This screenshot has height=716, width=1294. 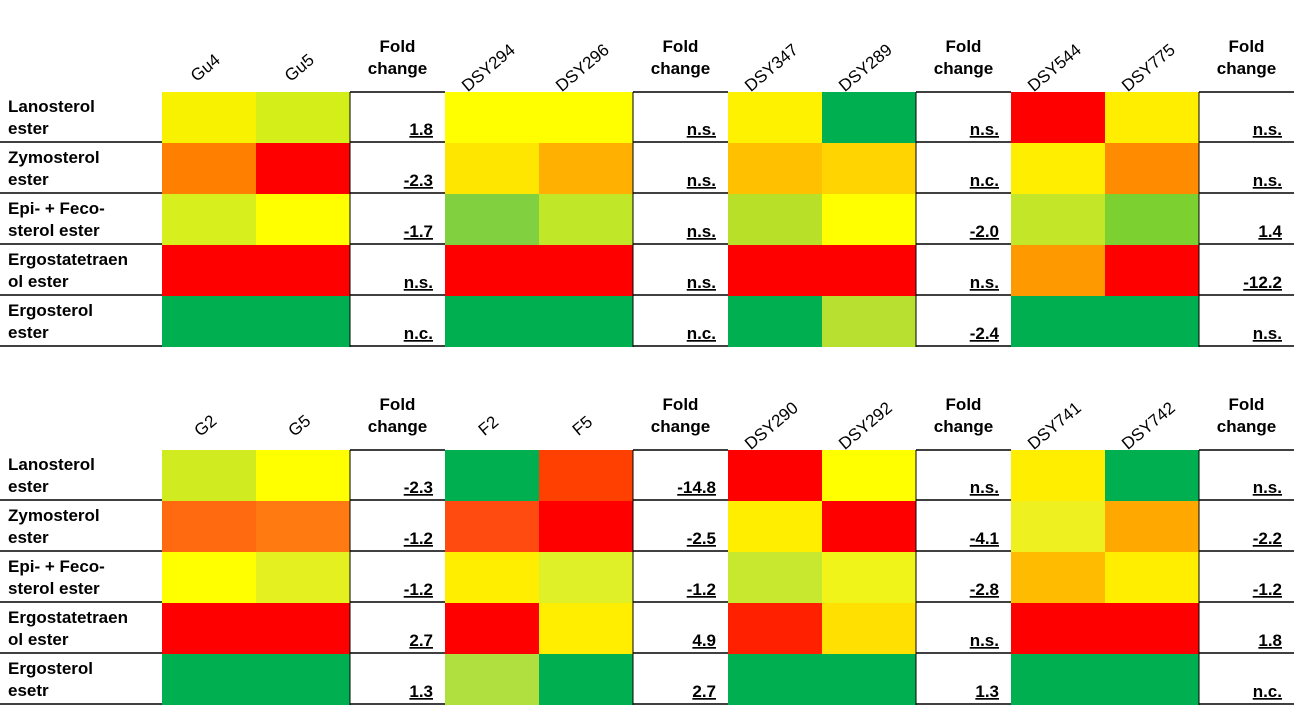 What do you see at coordinates (865, 425) in the screenshot?
I see `strain-label: DSY292` at bounding box center [865, 425].